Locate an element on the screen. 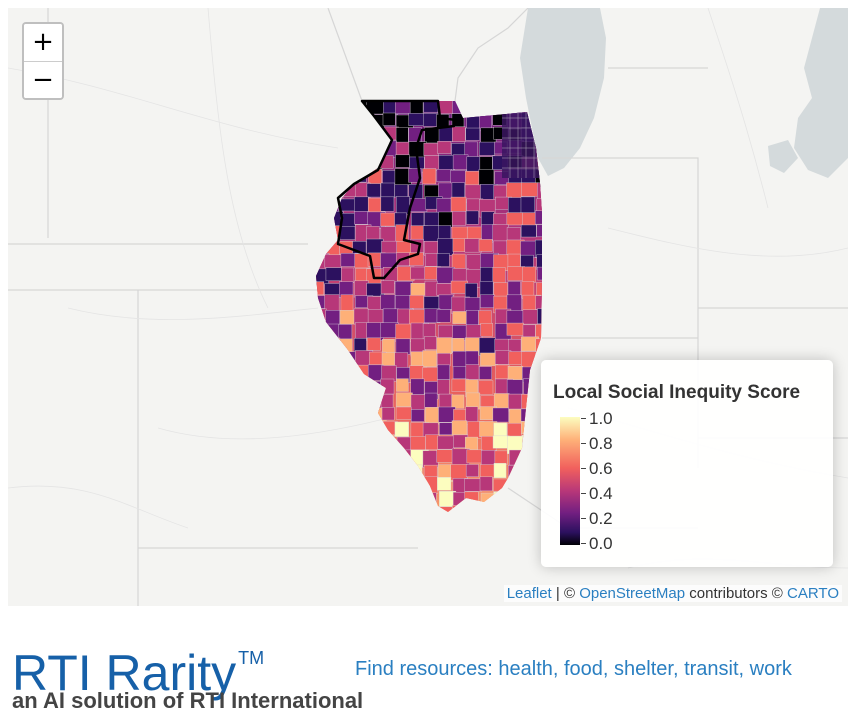 The width and height of the screenshot is (852, 720). lake-michigan is located at coordinates (563, 92).